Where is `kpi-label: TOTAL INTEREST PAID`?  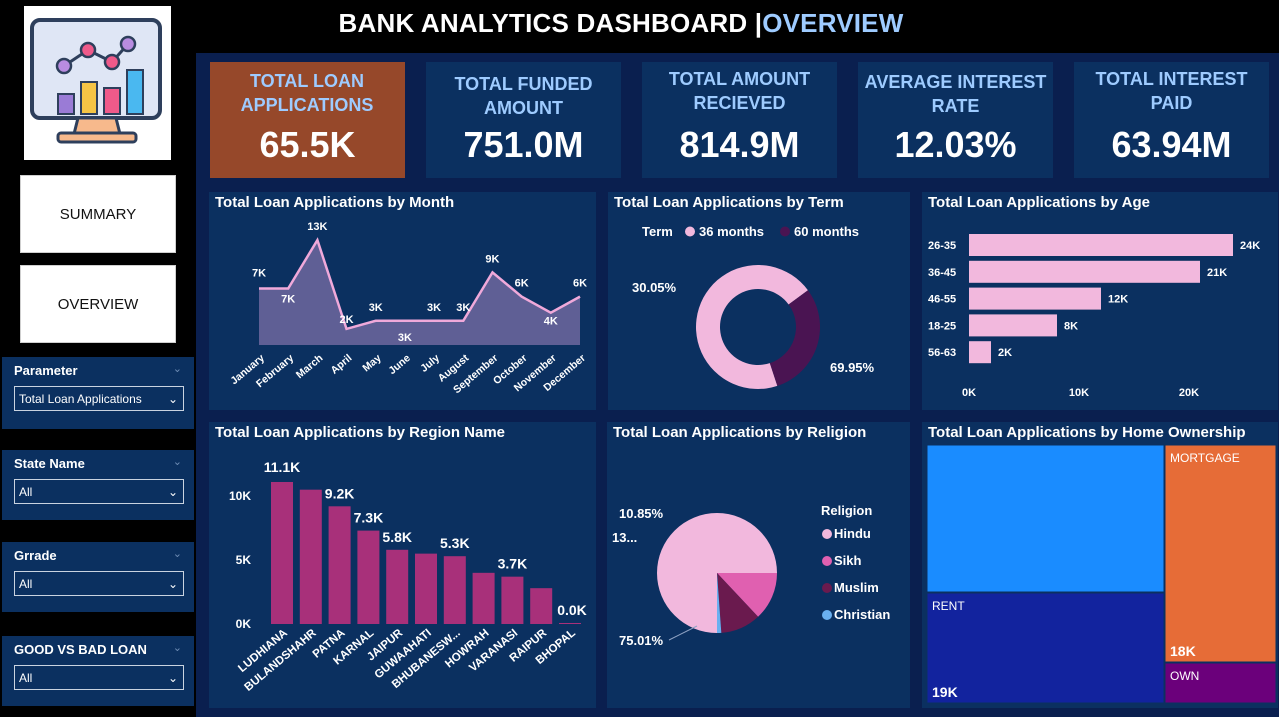
kpi-label: TOTAL INTEREST PAID is located at coordinates (1171, 91).